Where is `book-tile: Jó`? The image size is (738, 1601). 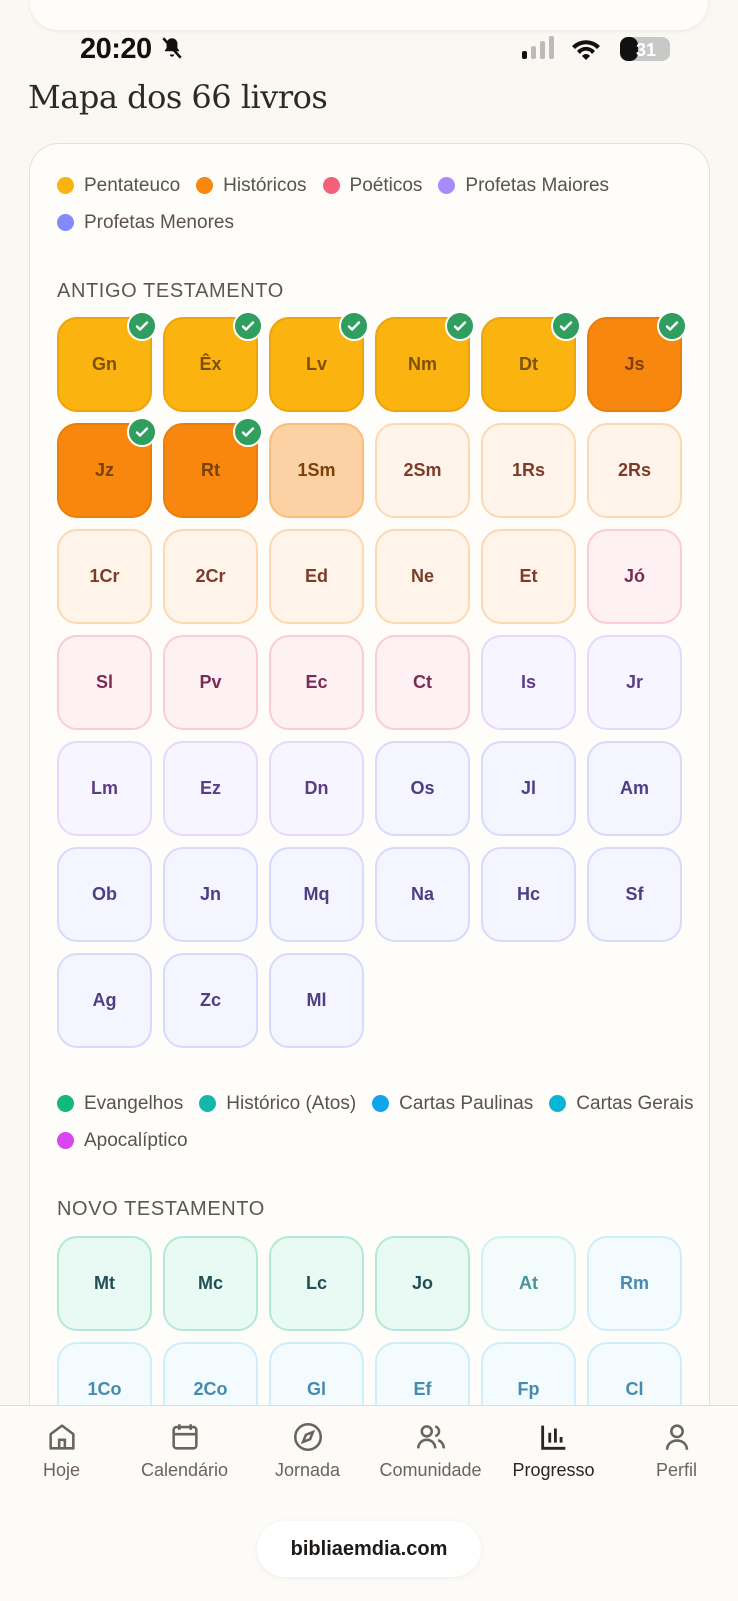 book-tile: Jó is located at coordinates (634, 576).